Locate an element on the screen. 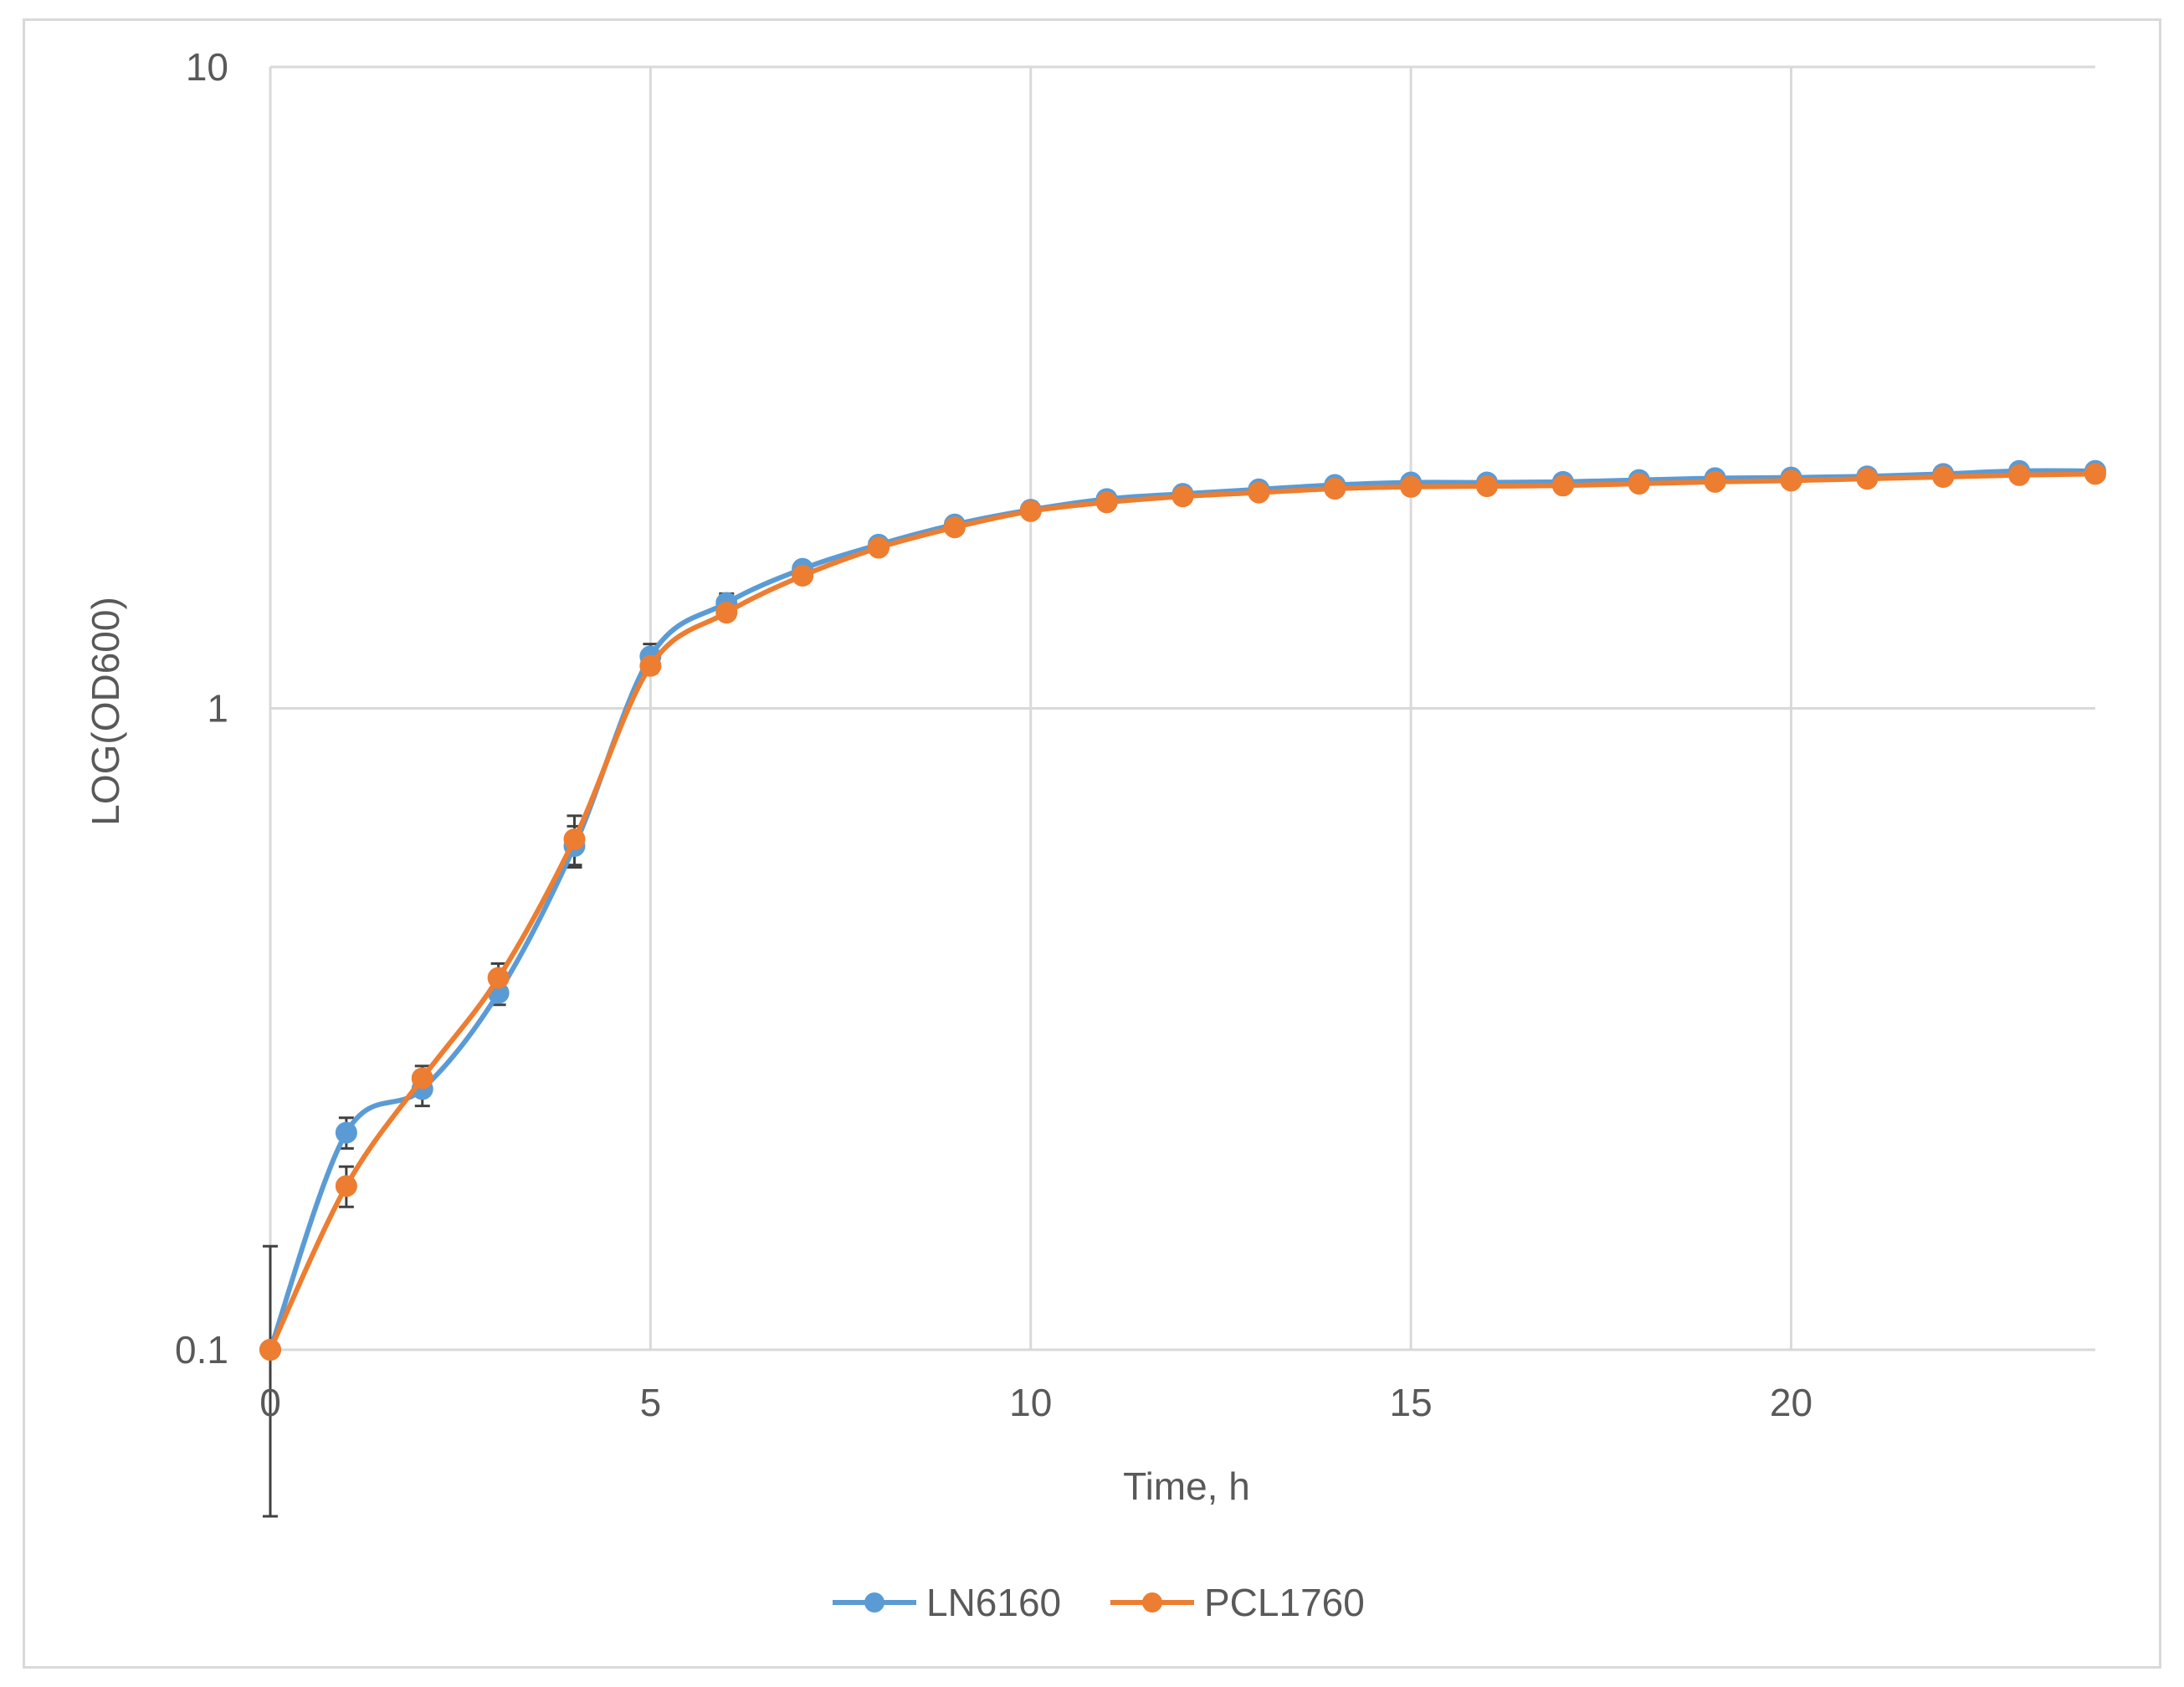  legend: LN6160 PCL1760 is located at coordinates (1099, 1602).